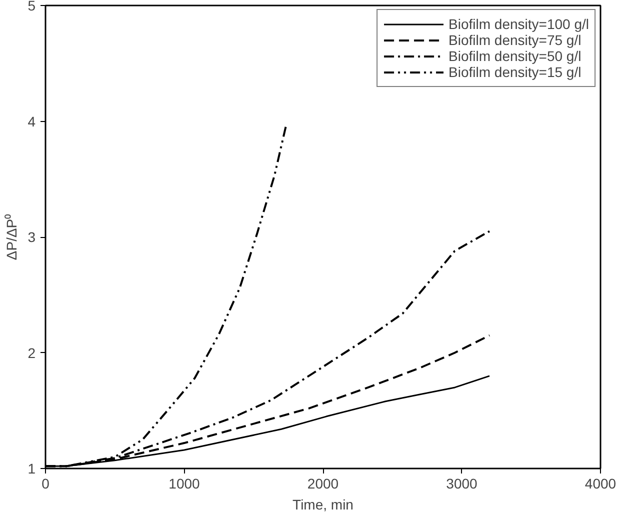 This screenshot has height=520, width=624. What do you see at coordinates (32, 468) in the screenshot?
I see `y-tick-label: 1` at bounding box center [32, 468].